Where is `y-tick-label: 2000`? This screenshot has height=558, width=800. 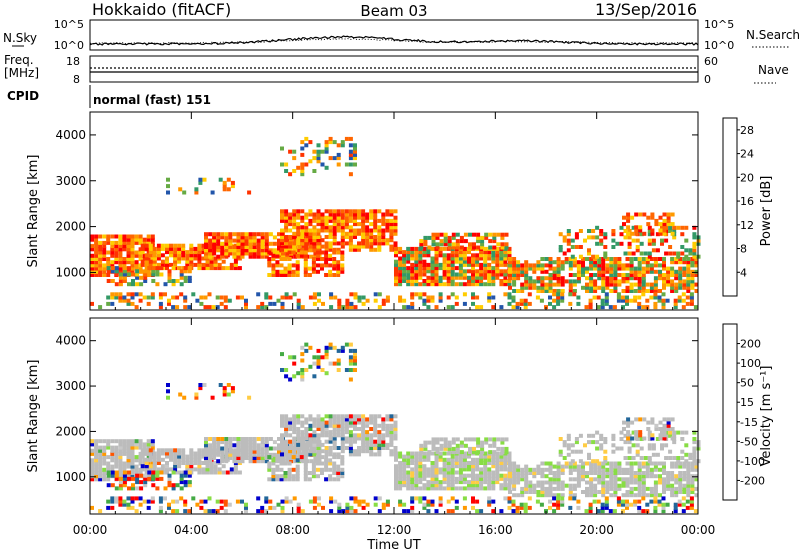 y-tick-label: 2000 is located at coordinates (70, 431).